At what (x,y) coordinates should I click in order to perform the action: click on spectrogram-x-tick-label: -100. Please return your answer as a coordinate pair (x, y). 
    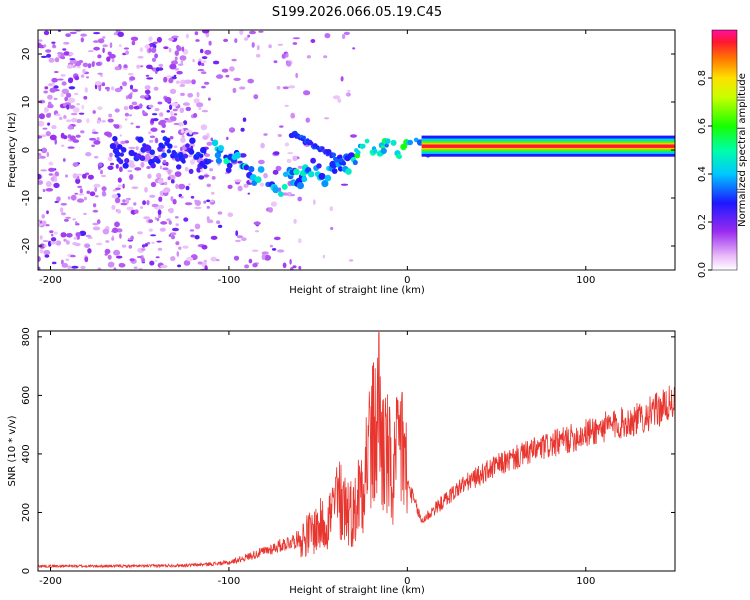
    Looking at the image, I should click on (229, 280).